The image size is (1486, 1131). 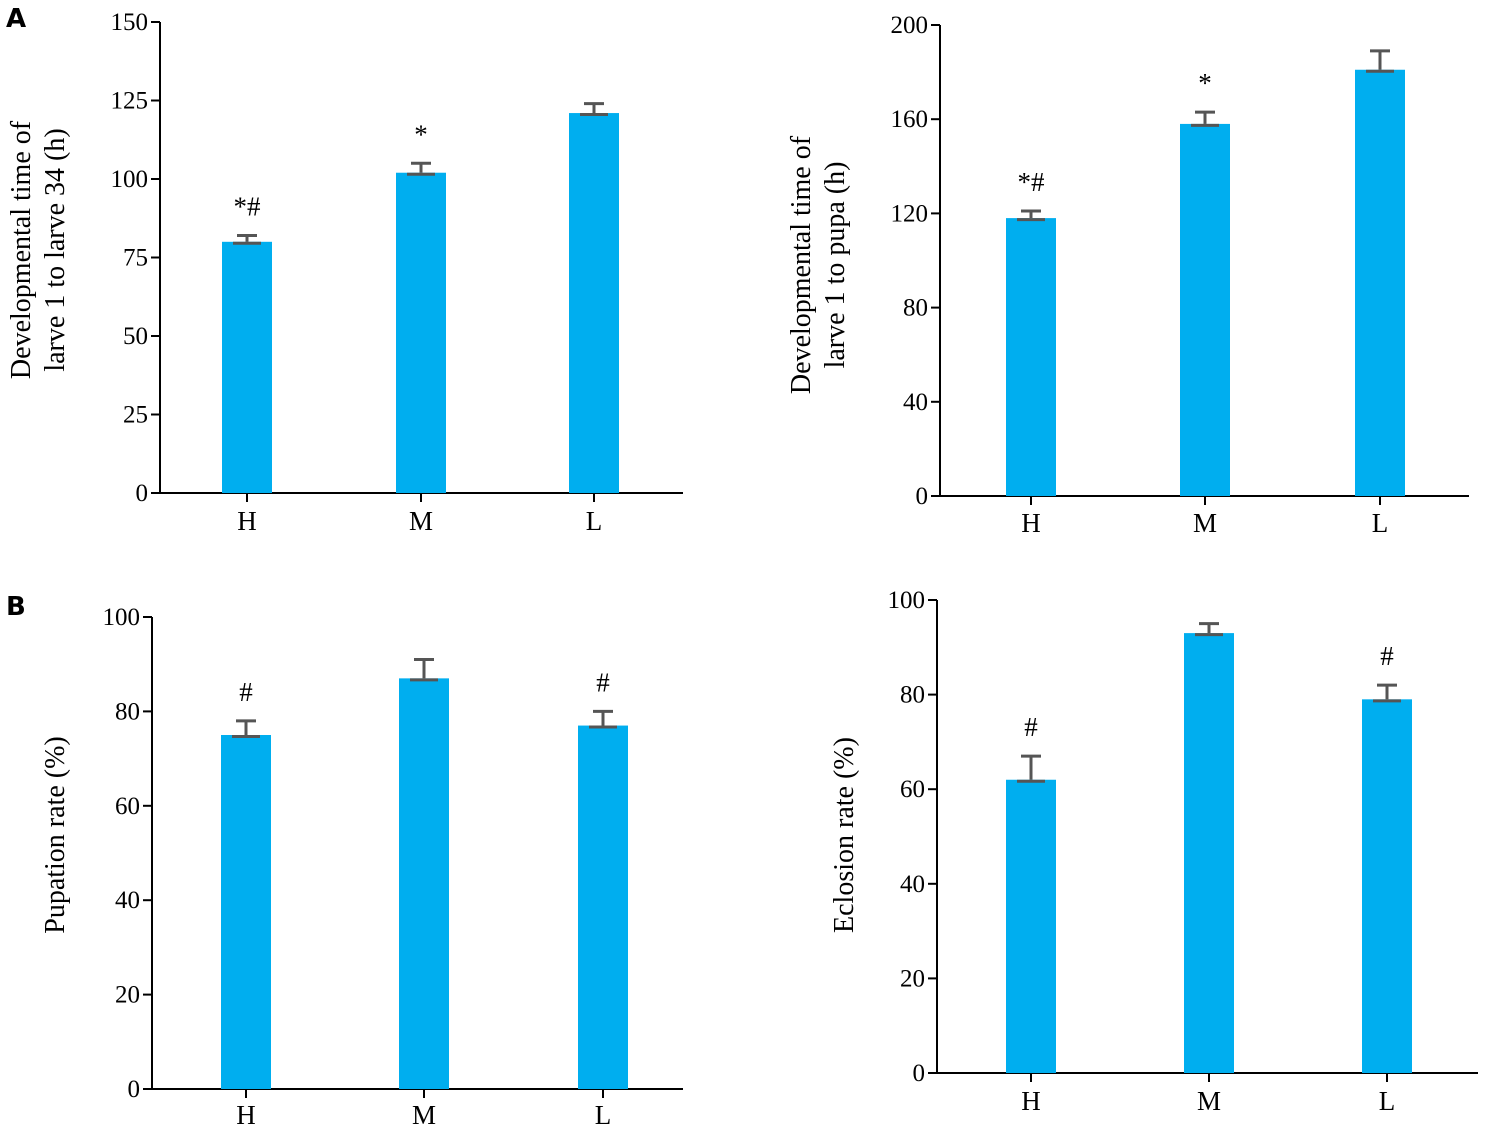 I want to click on y-tick-label: 125, so click(x=130, y=101).